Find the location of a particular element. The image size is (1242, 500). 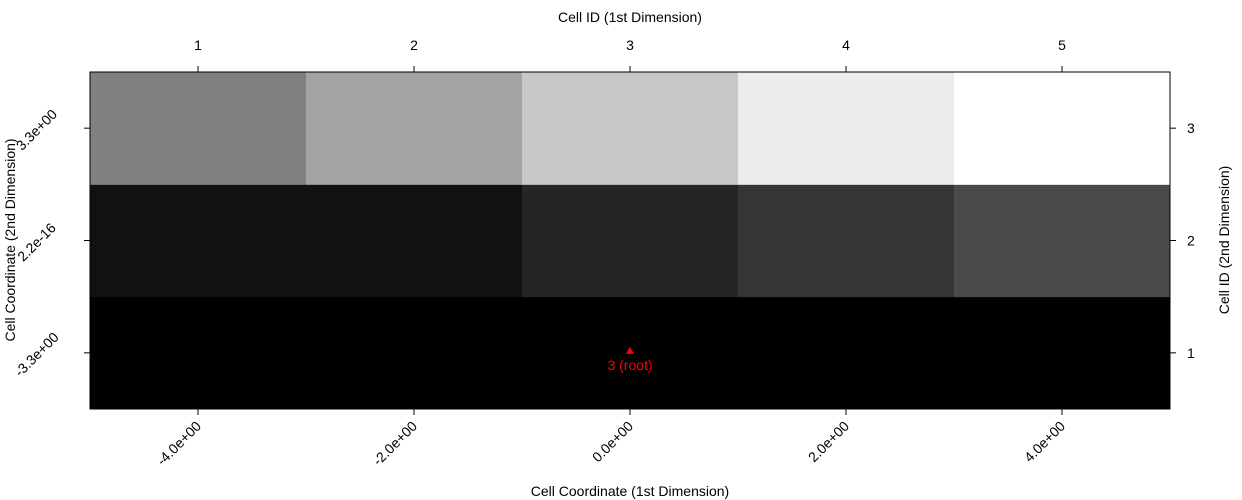

annotations: 3 (root) is located at coordinates (630, 359).